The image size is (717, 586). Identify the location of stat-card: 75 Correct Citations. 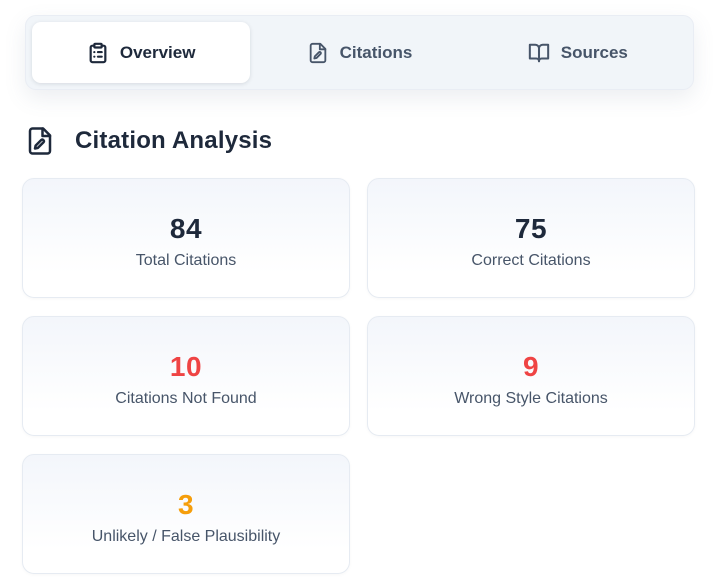
(531, 238).